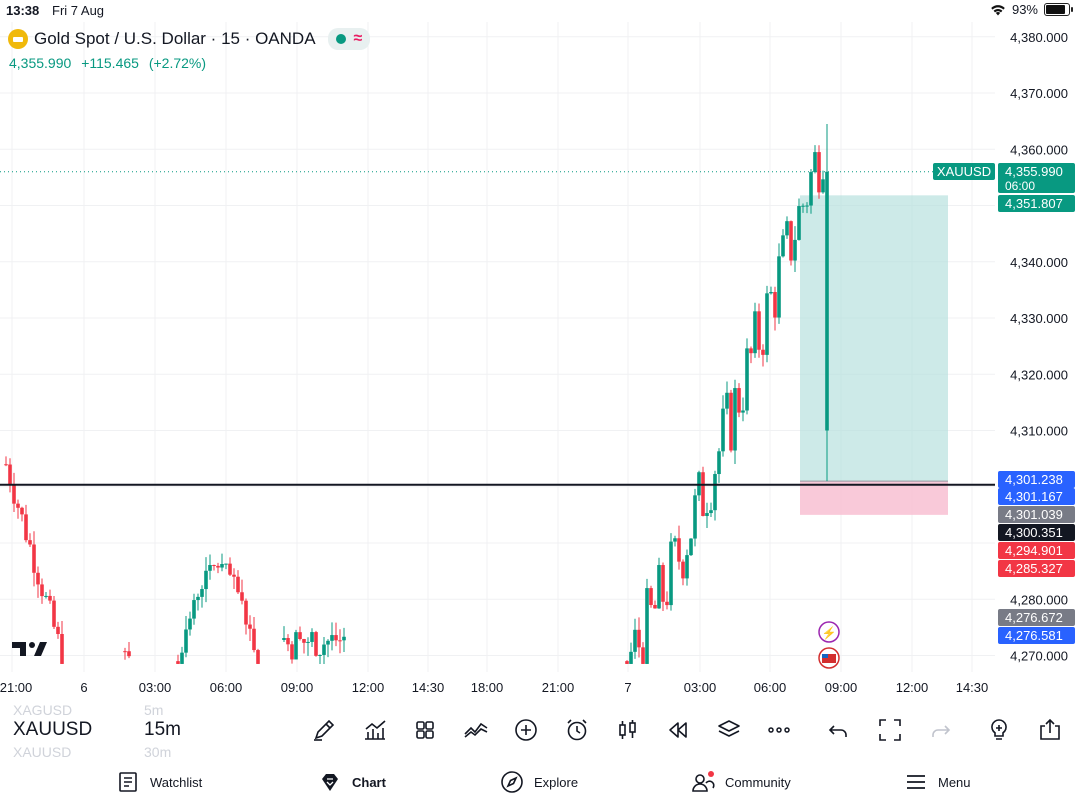 The image size is (1080, 810). Describe the element at coordinates (678, 730) in the screenshot. I see `replay-icon` at that location.